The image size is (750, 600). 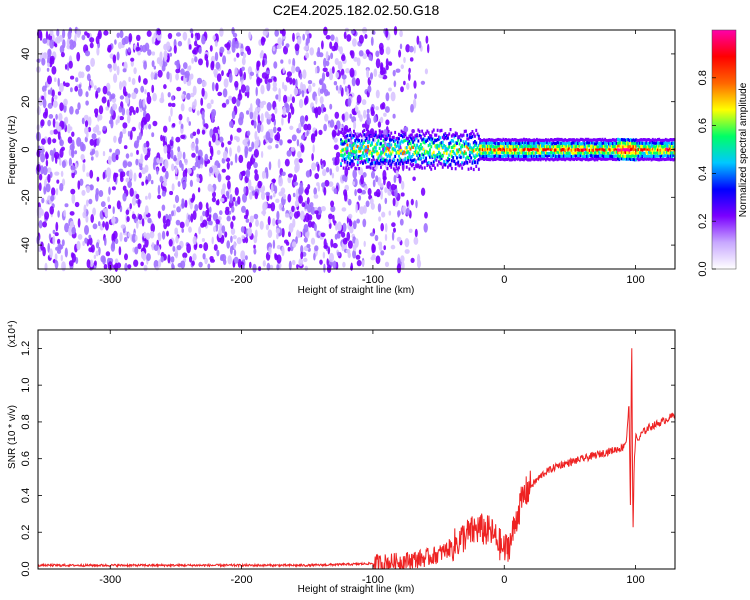 What do you see at coordinates (110, 280) in the screenshot?
I see `x-tick-label: -300` at bounding box center [110, 280].